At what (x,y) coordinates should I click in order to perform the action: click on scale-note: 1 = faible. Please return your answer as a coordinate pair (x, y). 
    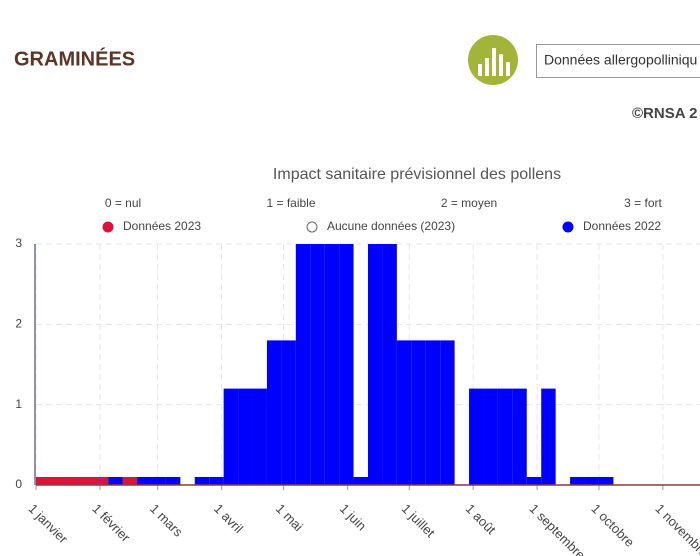
    Looking at the image, I should click on (290, 203).